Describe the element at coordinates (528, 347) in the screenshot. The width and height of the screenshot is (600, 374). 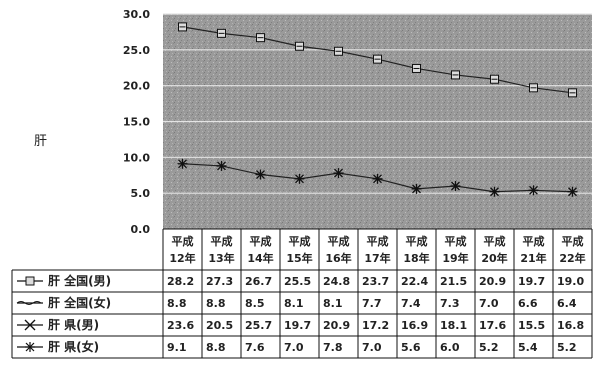
I see `table-cell: 5.4` at that location.